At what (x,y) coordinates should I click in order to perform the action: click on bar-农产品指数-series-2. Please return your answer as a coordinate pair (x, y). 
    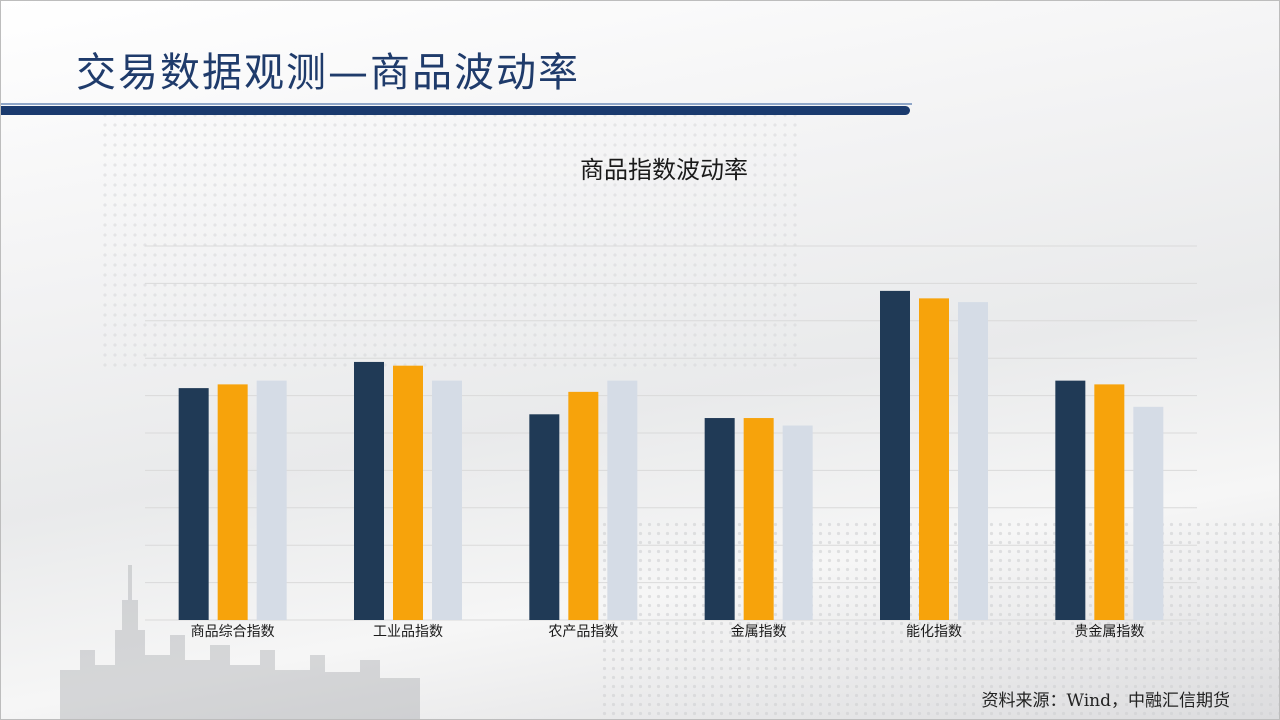
    Looking at the image, I should click on (583, 505).